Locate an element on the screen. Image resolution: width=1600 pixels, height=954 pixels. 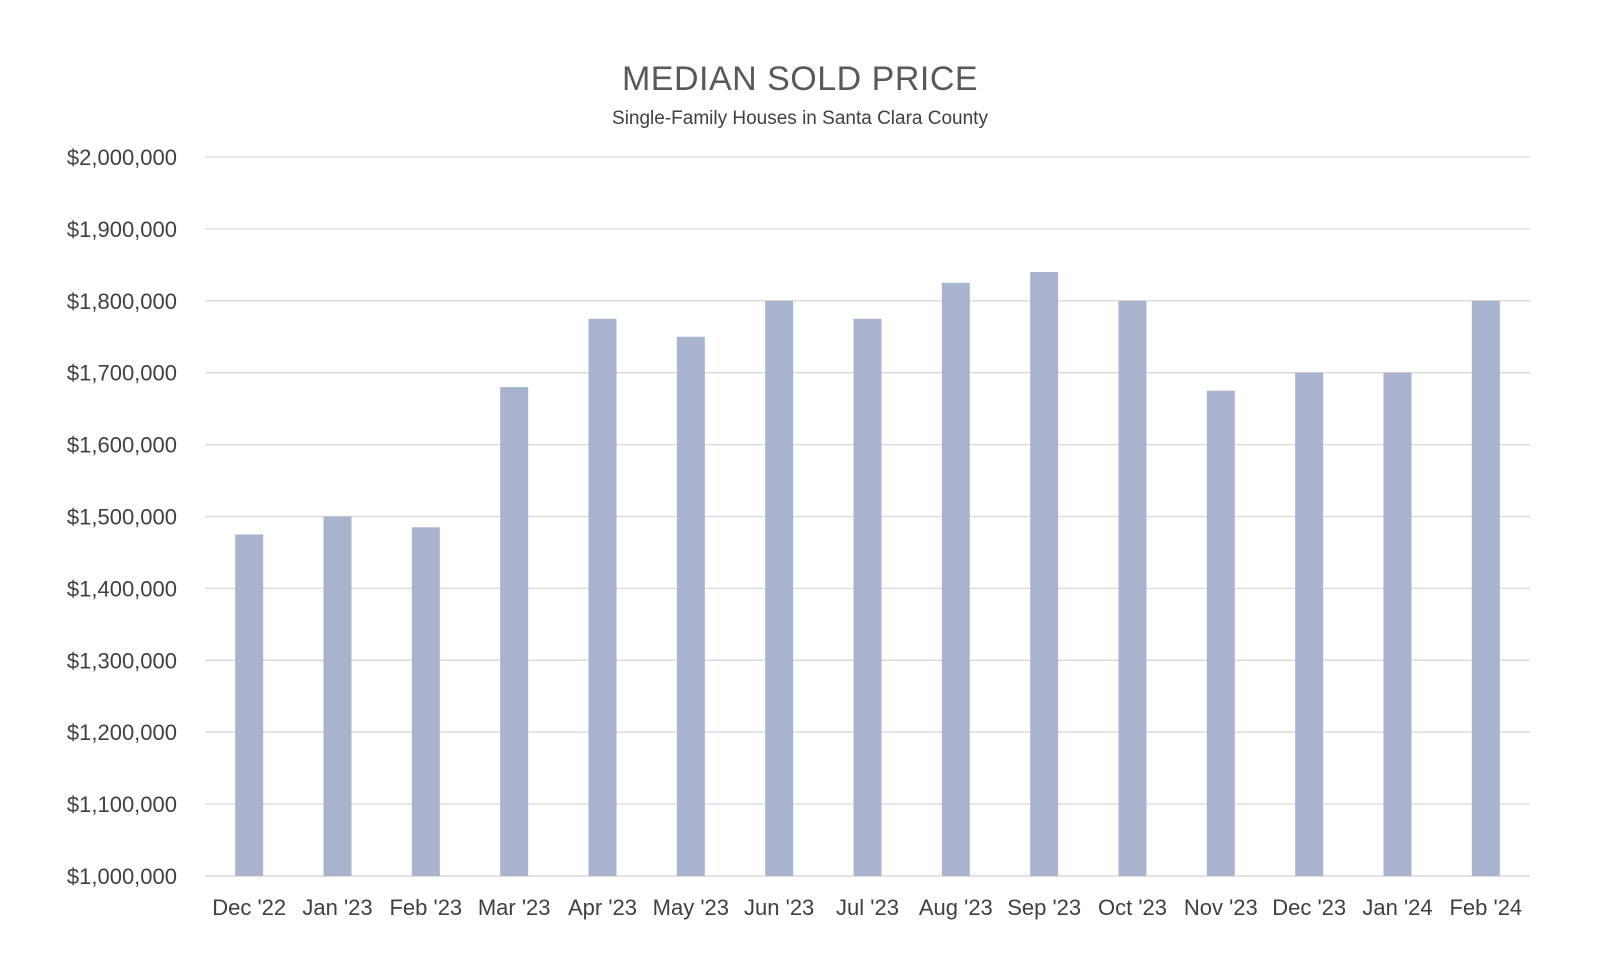
x-tick-label: Jul '23 is located at coordinates (867, 907).